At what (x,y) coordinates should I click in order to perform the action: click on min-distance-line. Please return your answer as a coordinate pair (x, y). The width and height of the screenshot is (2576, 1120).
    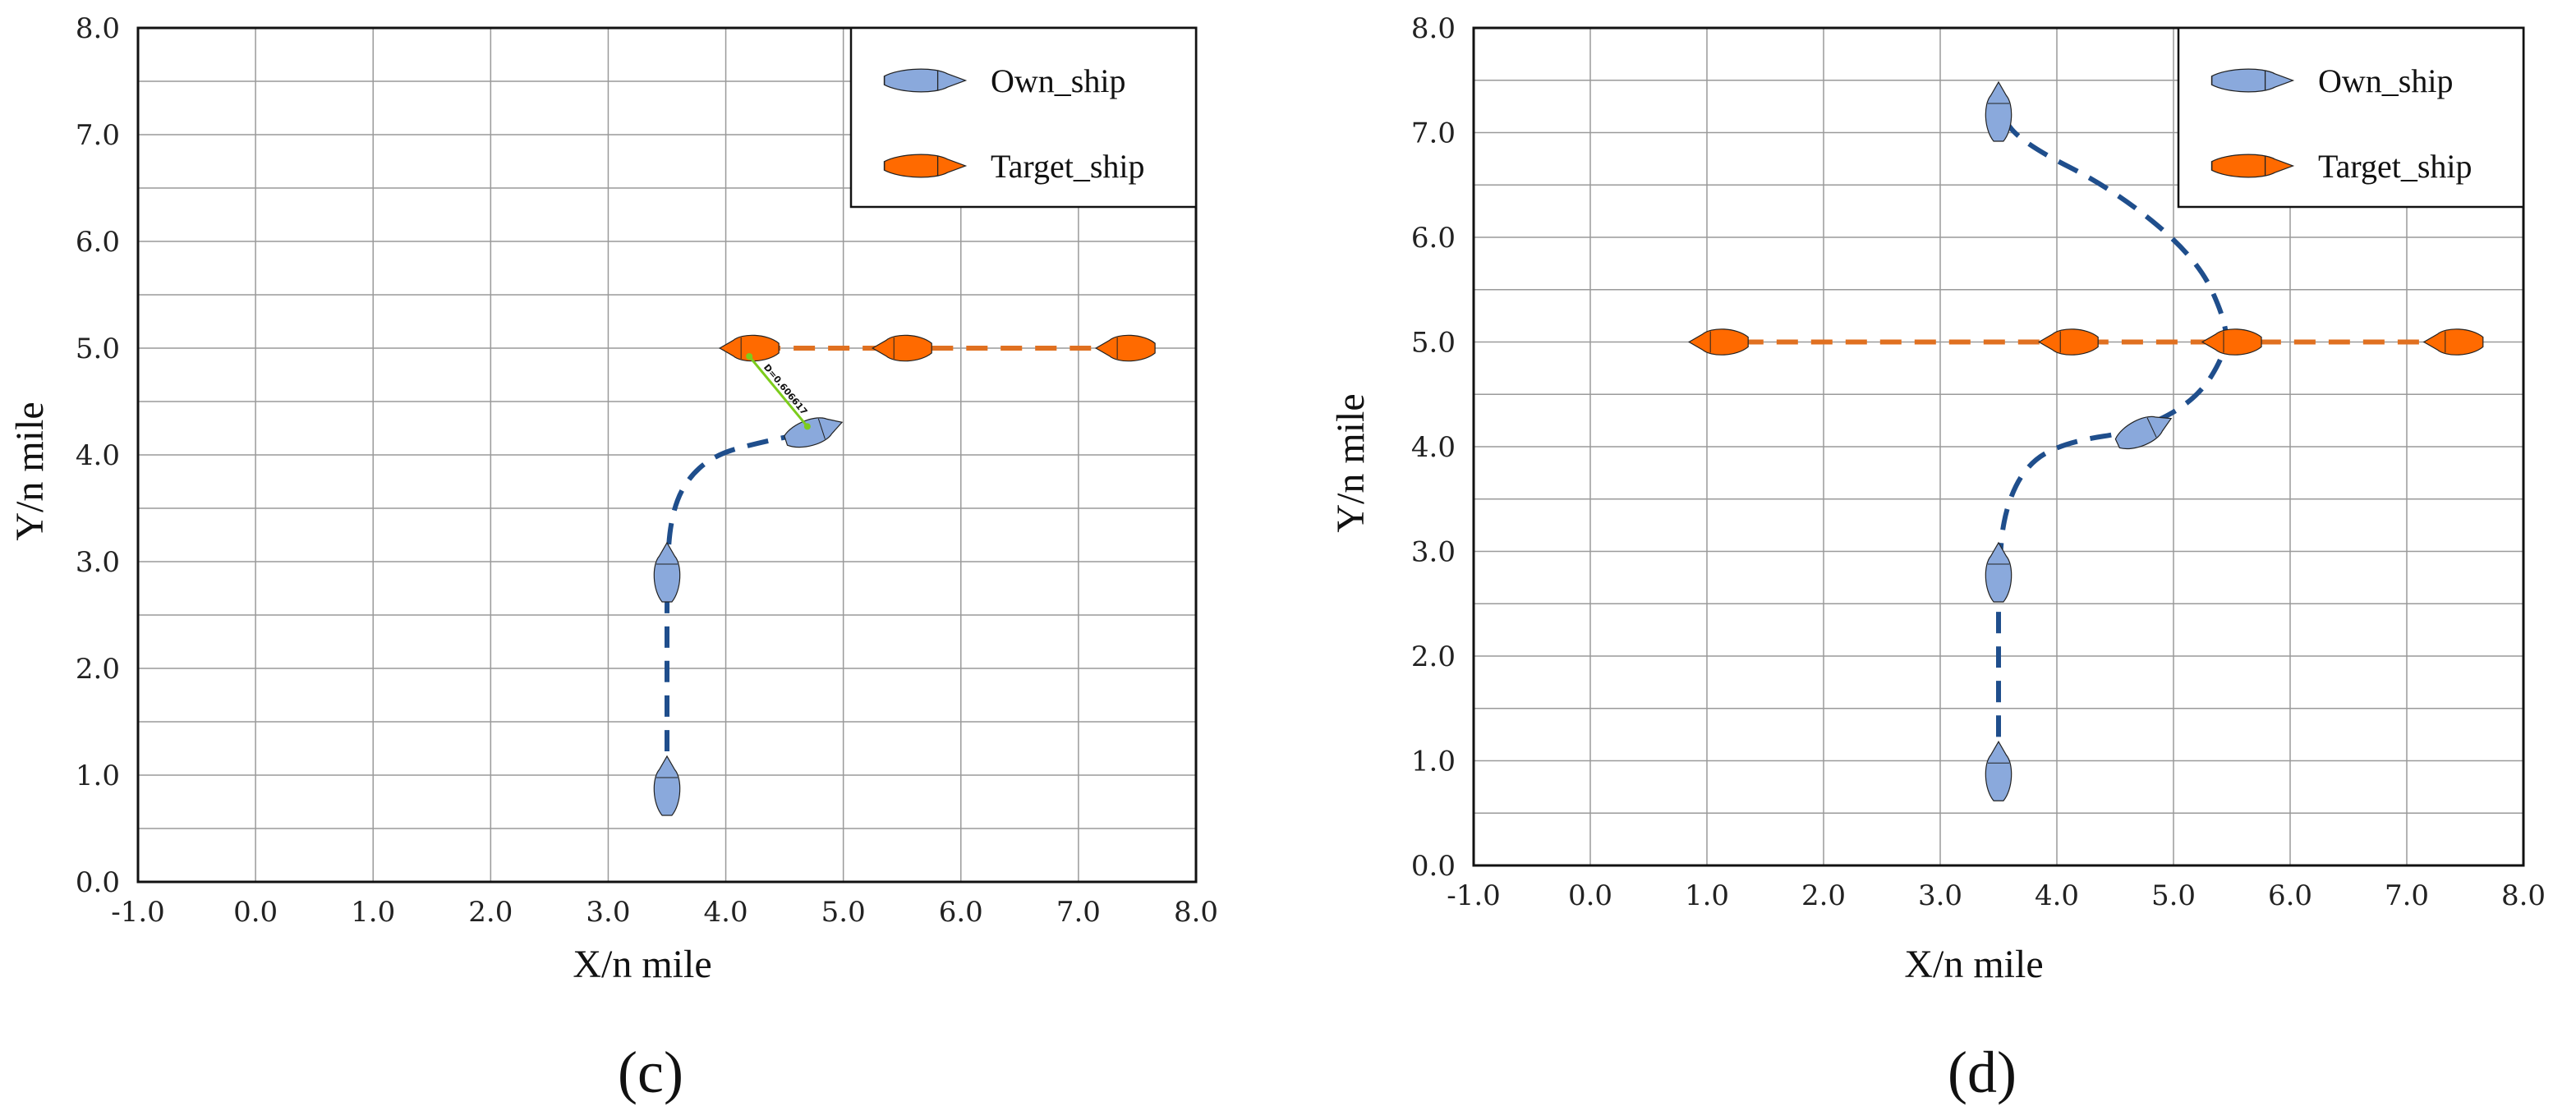
    Looking at the image, I should click on (778, 392).